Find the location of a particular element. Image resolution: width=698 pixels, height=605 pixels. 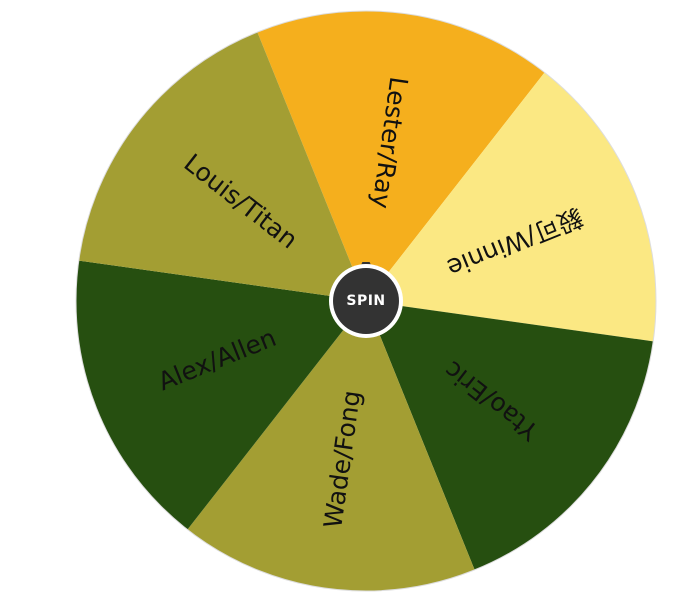

spin-label: SPIN is located at coordinates (366, 301).